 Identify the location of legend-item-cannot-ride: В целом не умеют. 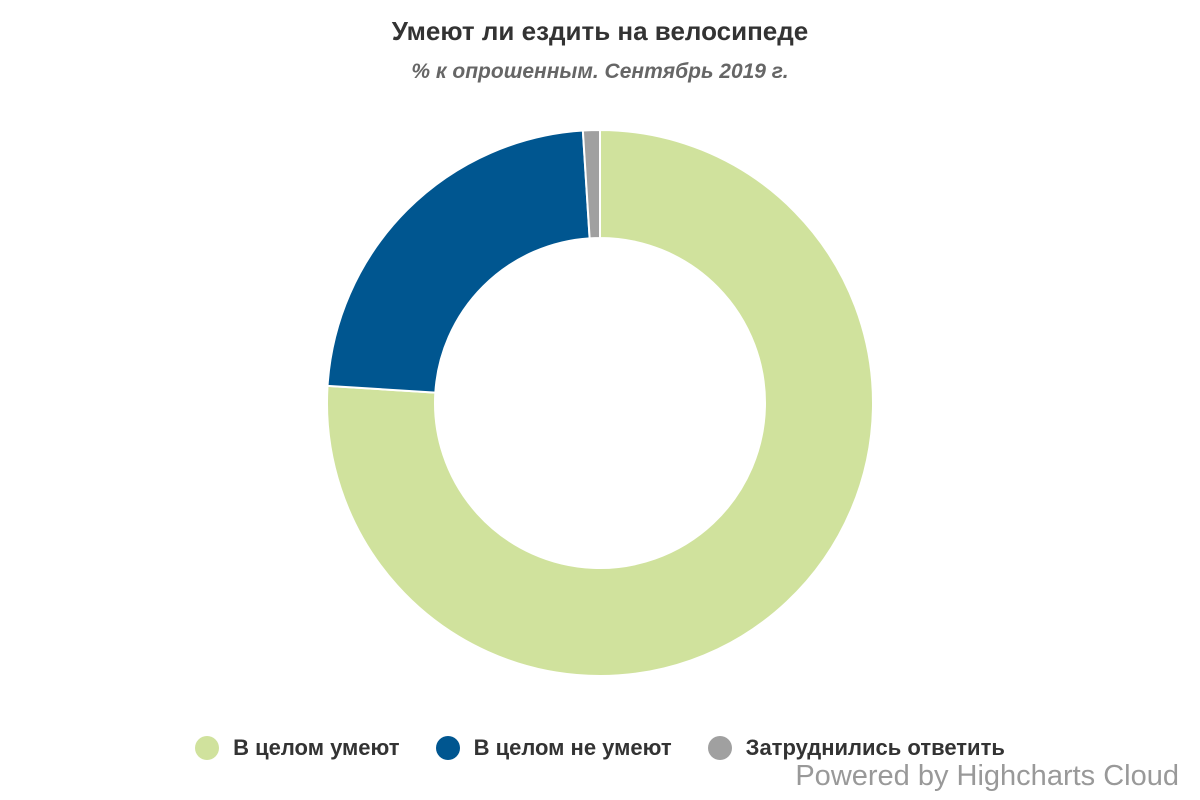
(553, 748).